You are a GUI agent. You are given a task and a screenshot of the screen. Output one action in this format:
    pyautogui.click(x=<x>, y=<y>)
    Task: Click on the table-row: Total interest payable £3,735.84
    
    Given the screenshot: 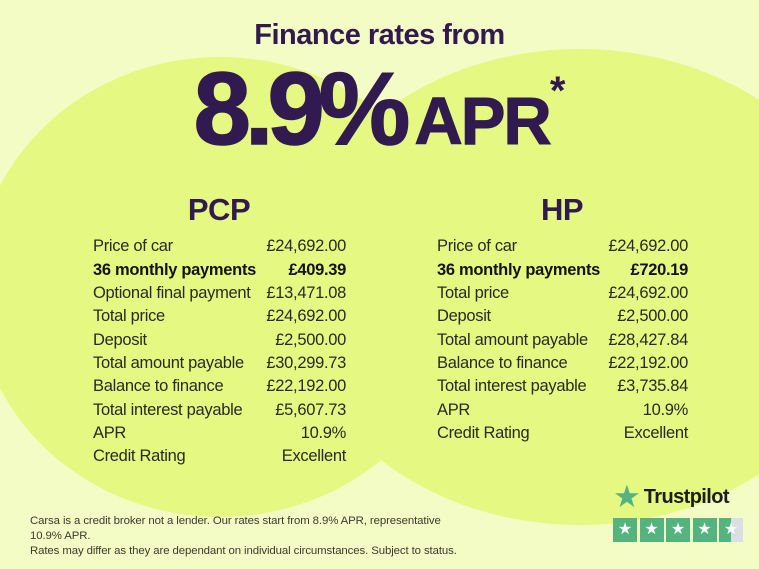 What is the action you would take?
    pyautogui.click(x=562, y=386)
    